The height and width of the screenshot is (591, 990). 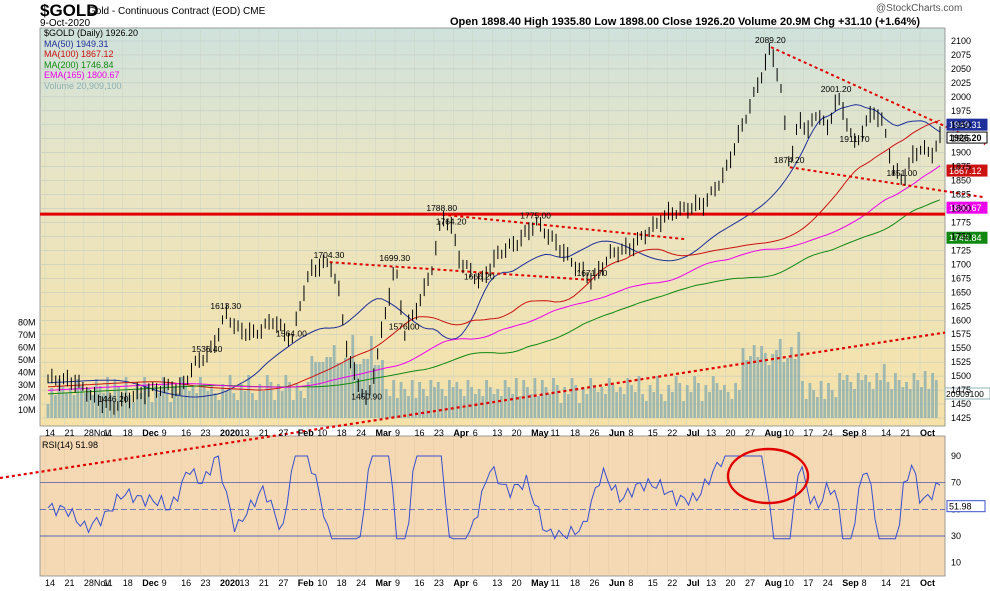 I want to click on price-annotation: 1704.30, so click(x=329, y=255).